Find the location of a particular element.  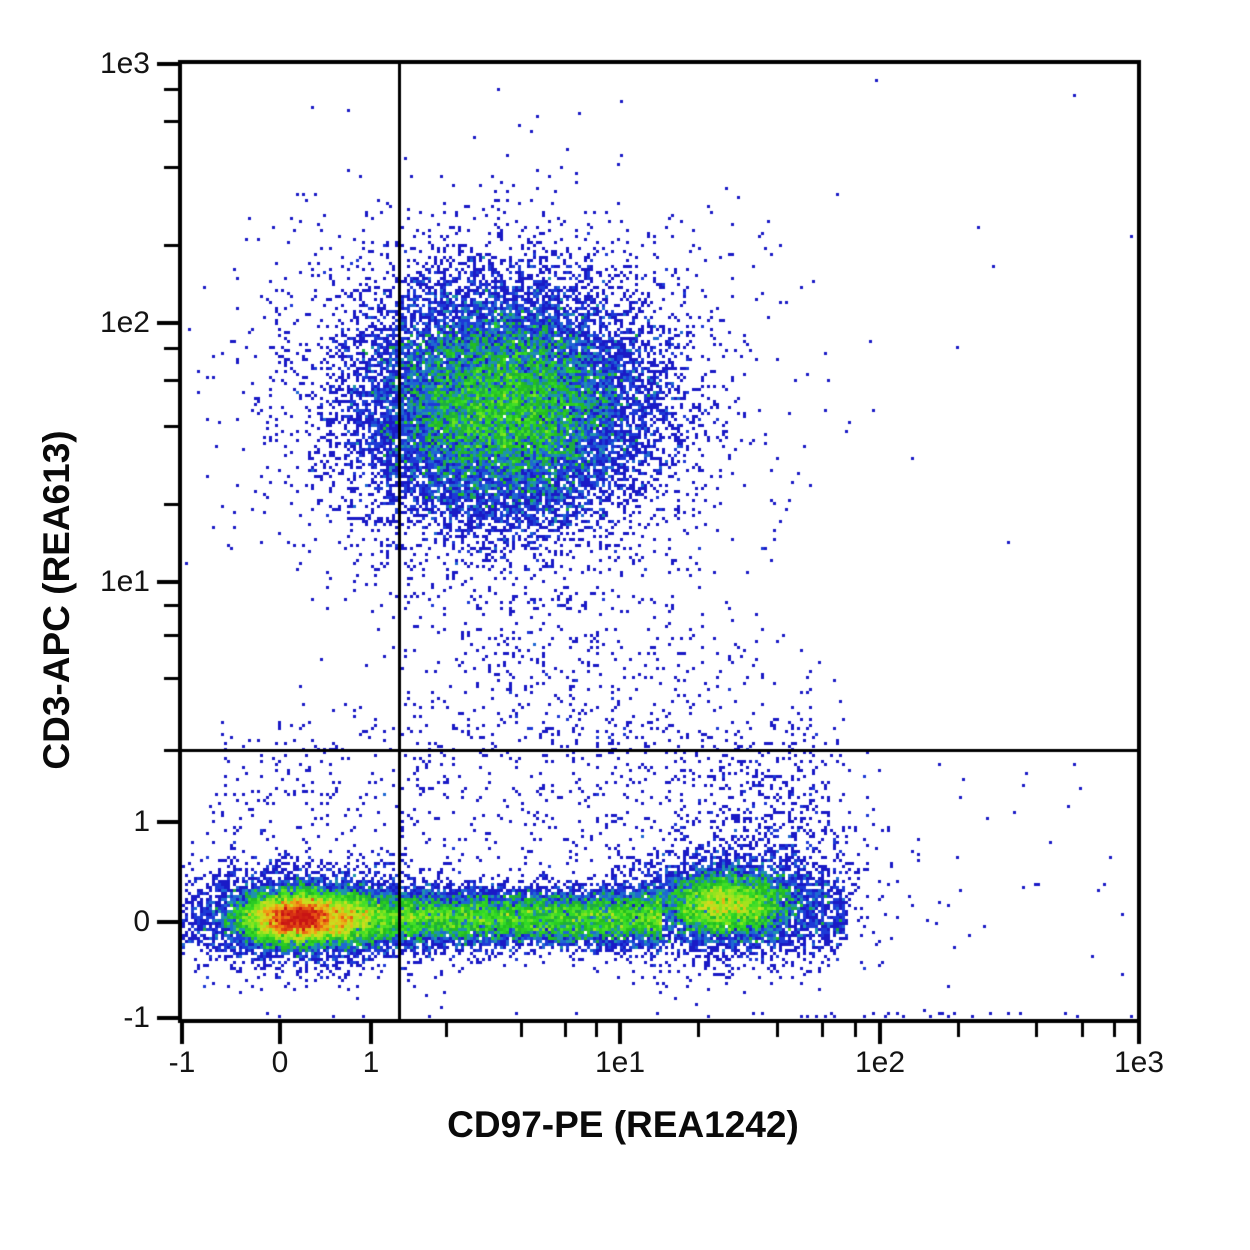

y-axis-title: CD3-APC (REA613) is located at coordinates (56, 600).